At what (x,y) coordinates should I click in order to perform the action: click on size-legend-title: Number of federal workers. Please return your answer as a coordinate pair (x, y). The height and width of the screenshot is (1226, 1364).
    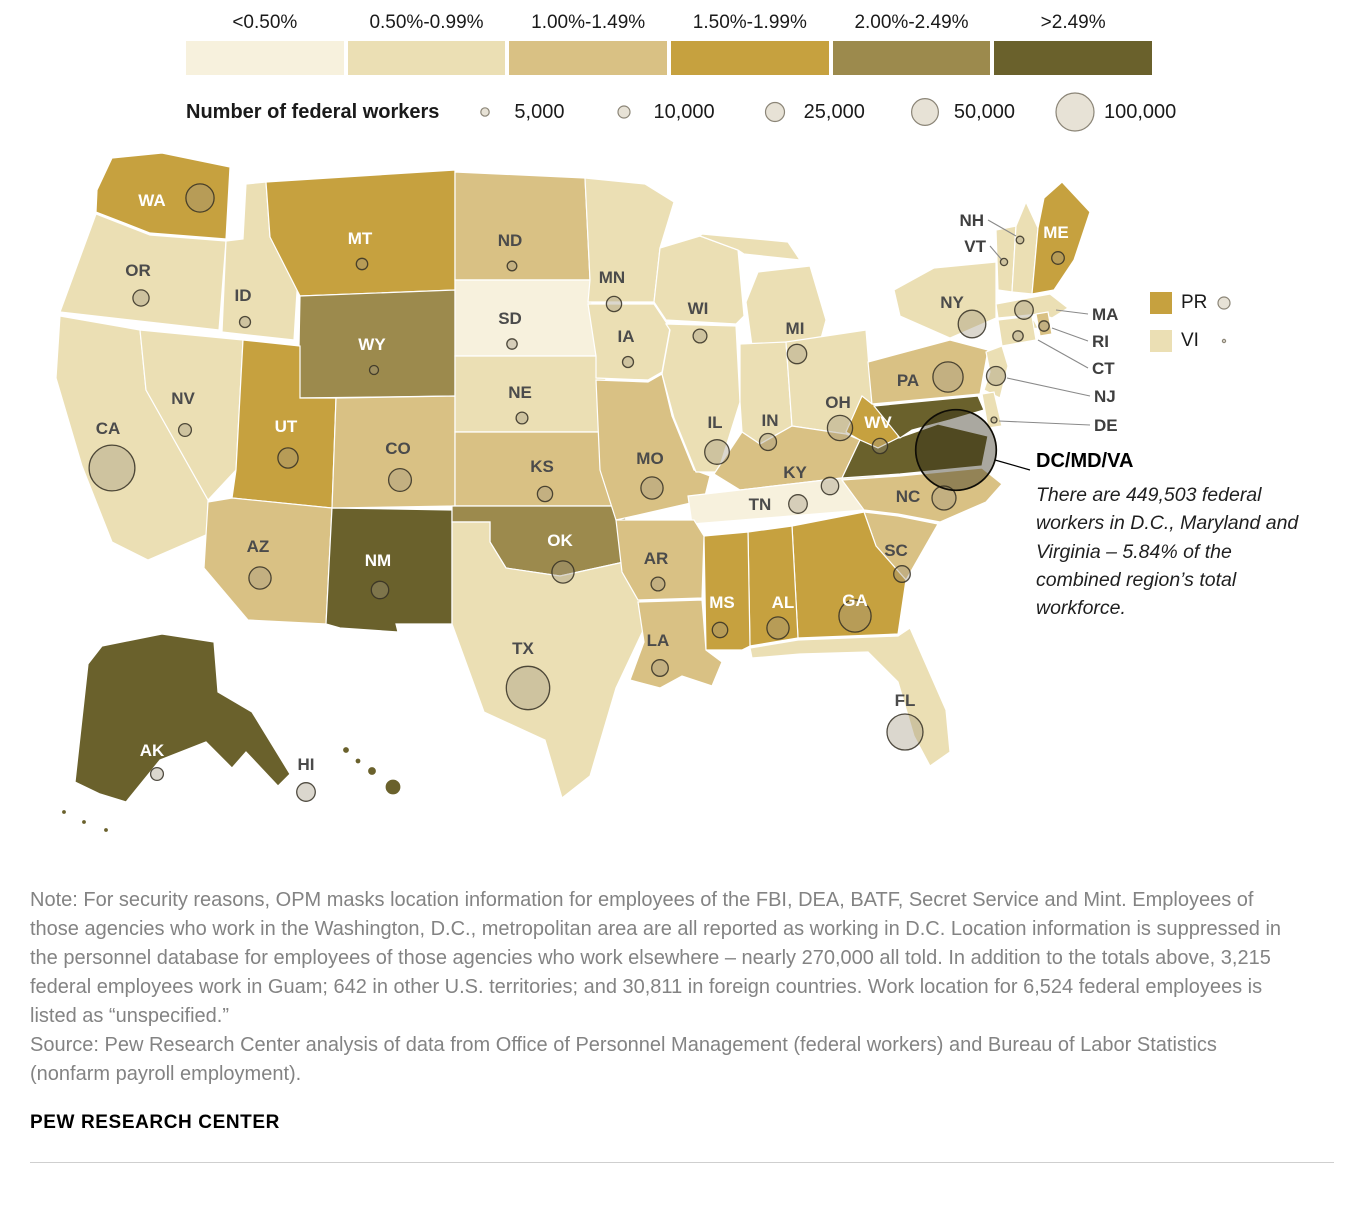
    Looking at the image, I should click on (313, 111).